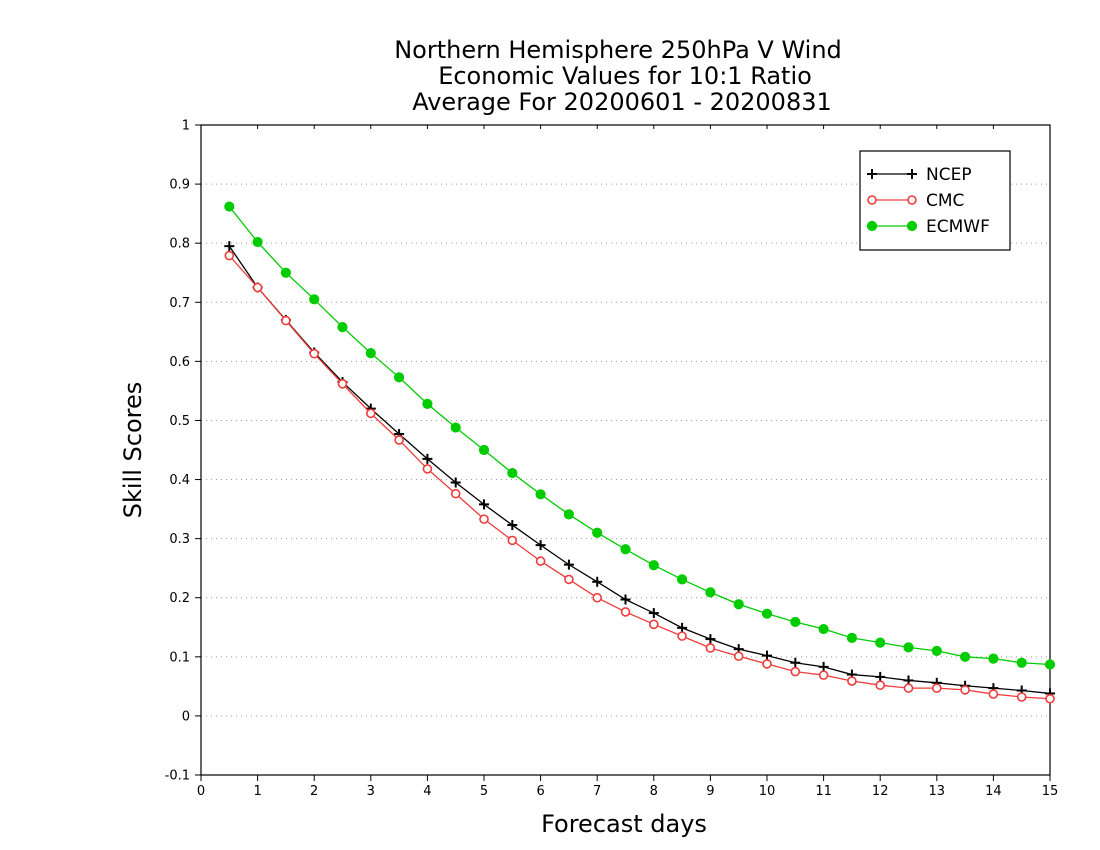  Describe the element at coordinates (823, 791) in the screenshot. I see `x-tick-label: 11` at that location.